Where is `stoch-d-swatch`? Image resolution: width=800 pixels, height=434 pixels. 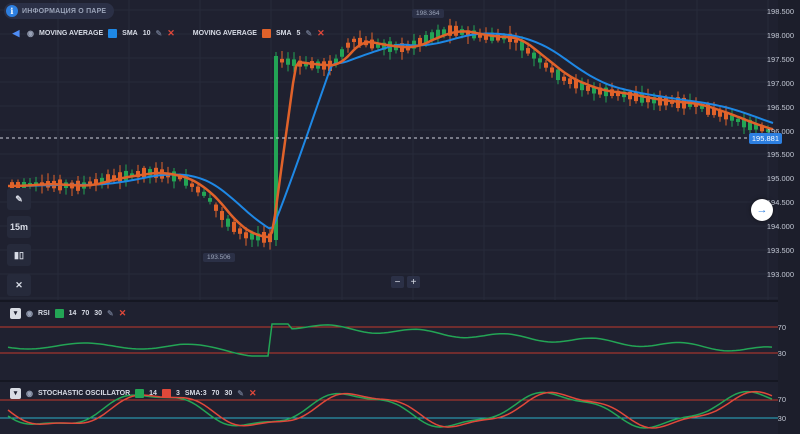 stoch-d-swatch is located at coordinates (166, 393).